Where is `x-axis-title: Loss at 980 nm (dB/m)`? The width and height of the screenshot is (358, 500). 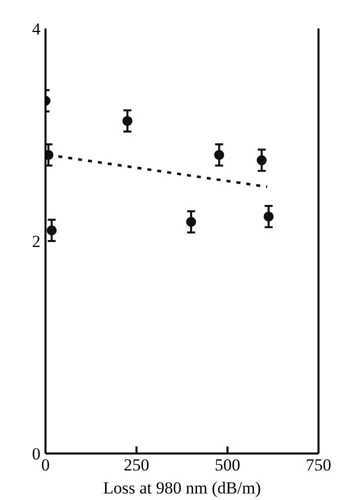 x-axis-title: Loss at 980 nm (dB/m) is located at coordinates (182, 488).